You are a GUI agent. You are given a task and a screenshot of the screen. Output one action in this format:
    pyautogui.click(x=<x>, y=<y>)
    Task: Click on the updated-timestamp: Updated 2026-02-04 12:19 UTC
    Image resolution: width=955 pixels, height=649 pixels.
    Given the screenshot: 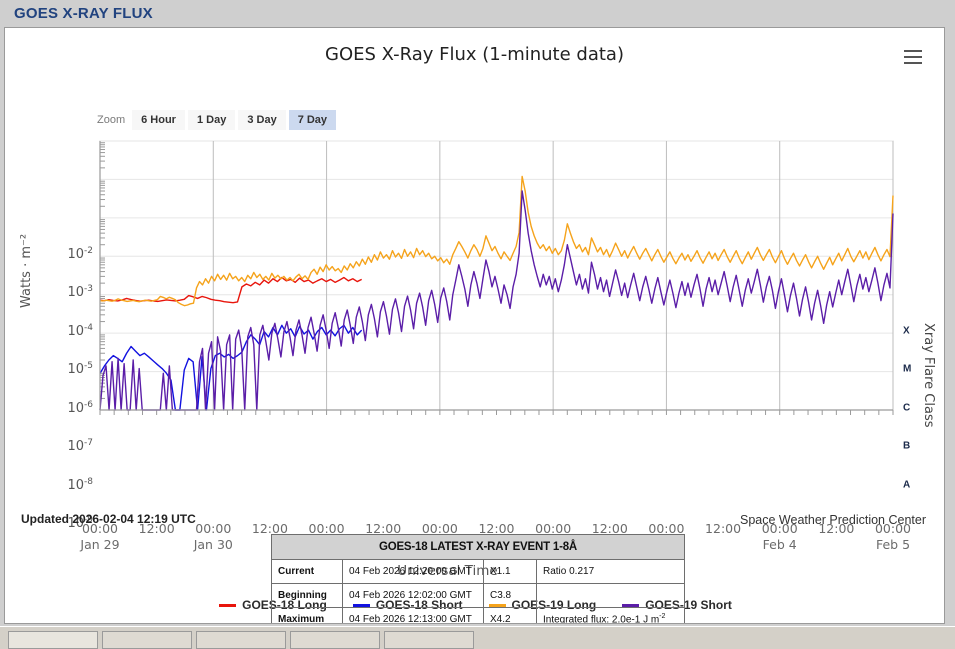 What is the action you would take?
    pyautogui.click(x=108, y=519)
    